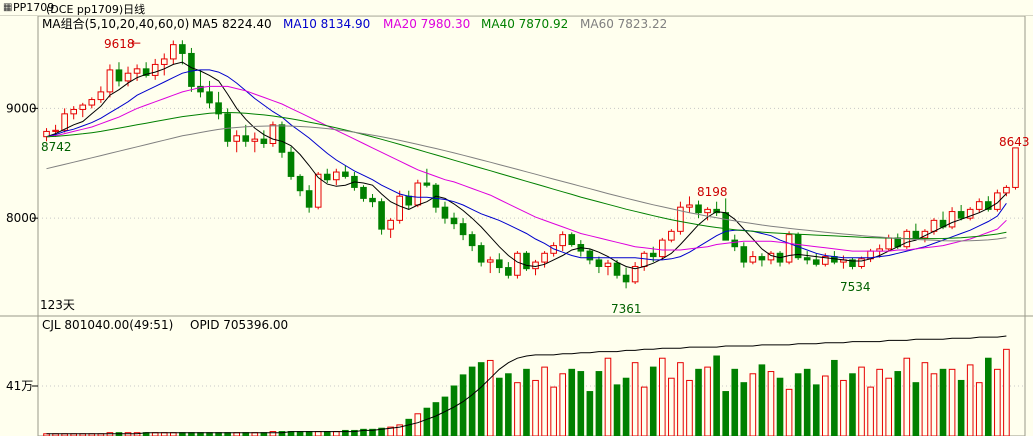  I want to click on chart-menu-icon: ▦, so click(8, 7).